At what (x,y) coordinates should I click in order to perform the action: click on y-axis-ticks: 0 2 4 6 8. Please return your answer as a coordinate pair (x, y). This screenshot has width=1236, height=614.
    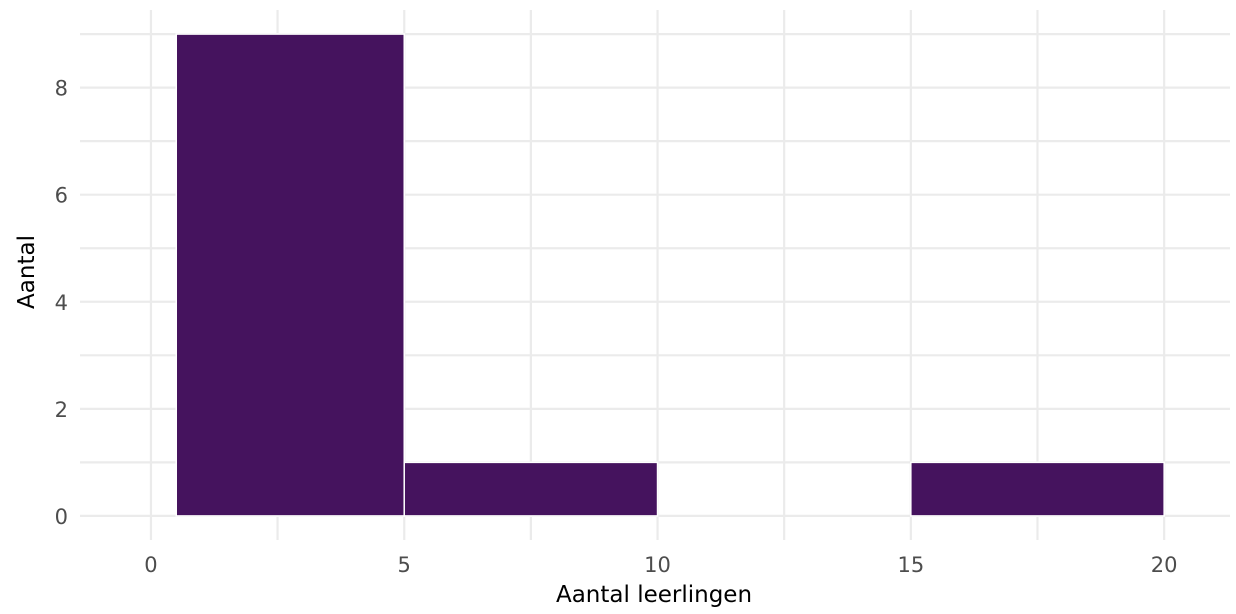
    Looking at the image, I should click on (61, 303).